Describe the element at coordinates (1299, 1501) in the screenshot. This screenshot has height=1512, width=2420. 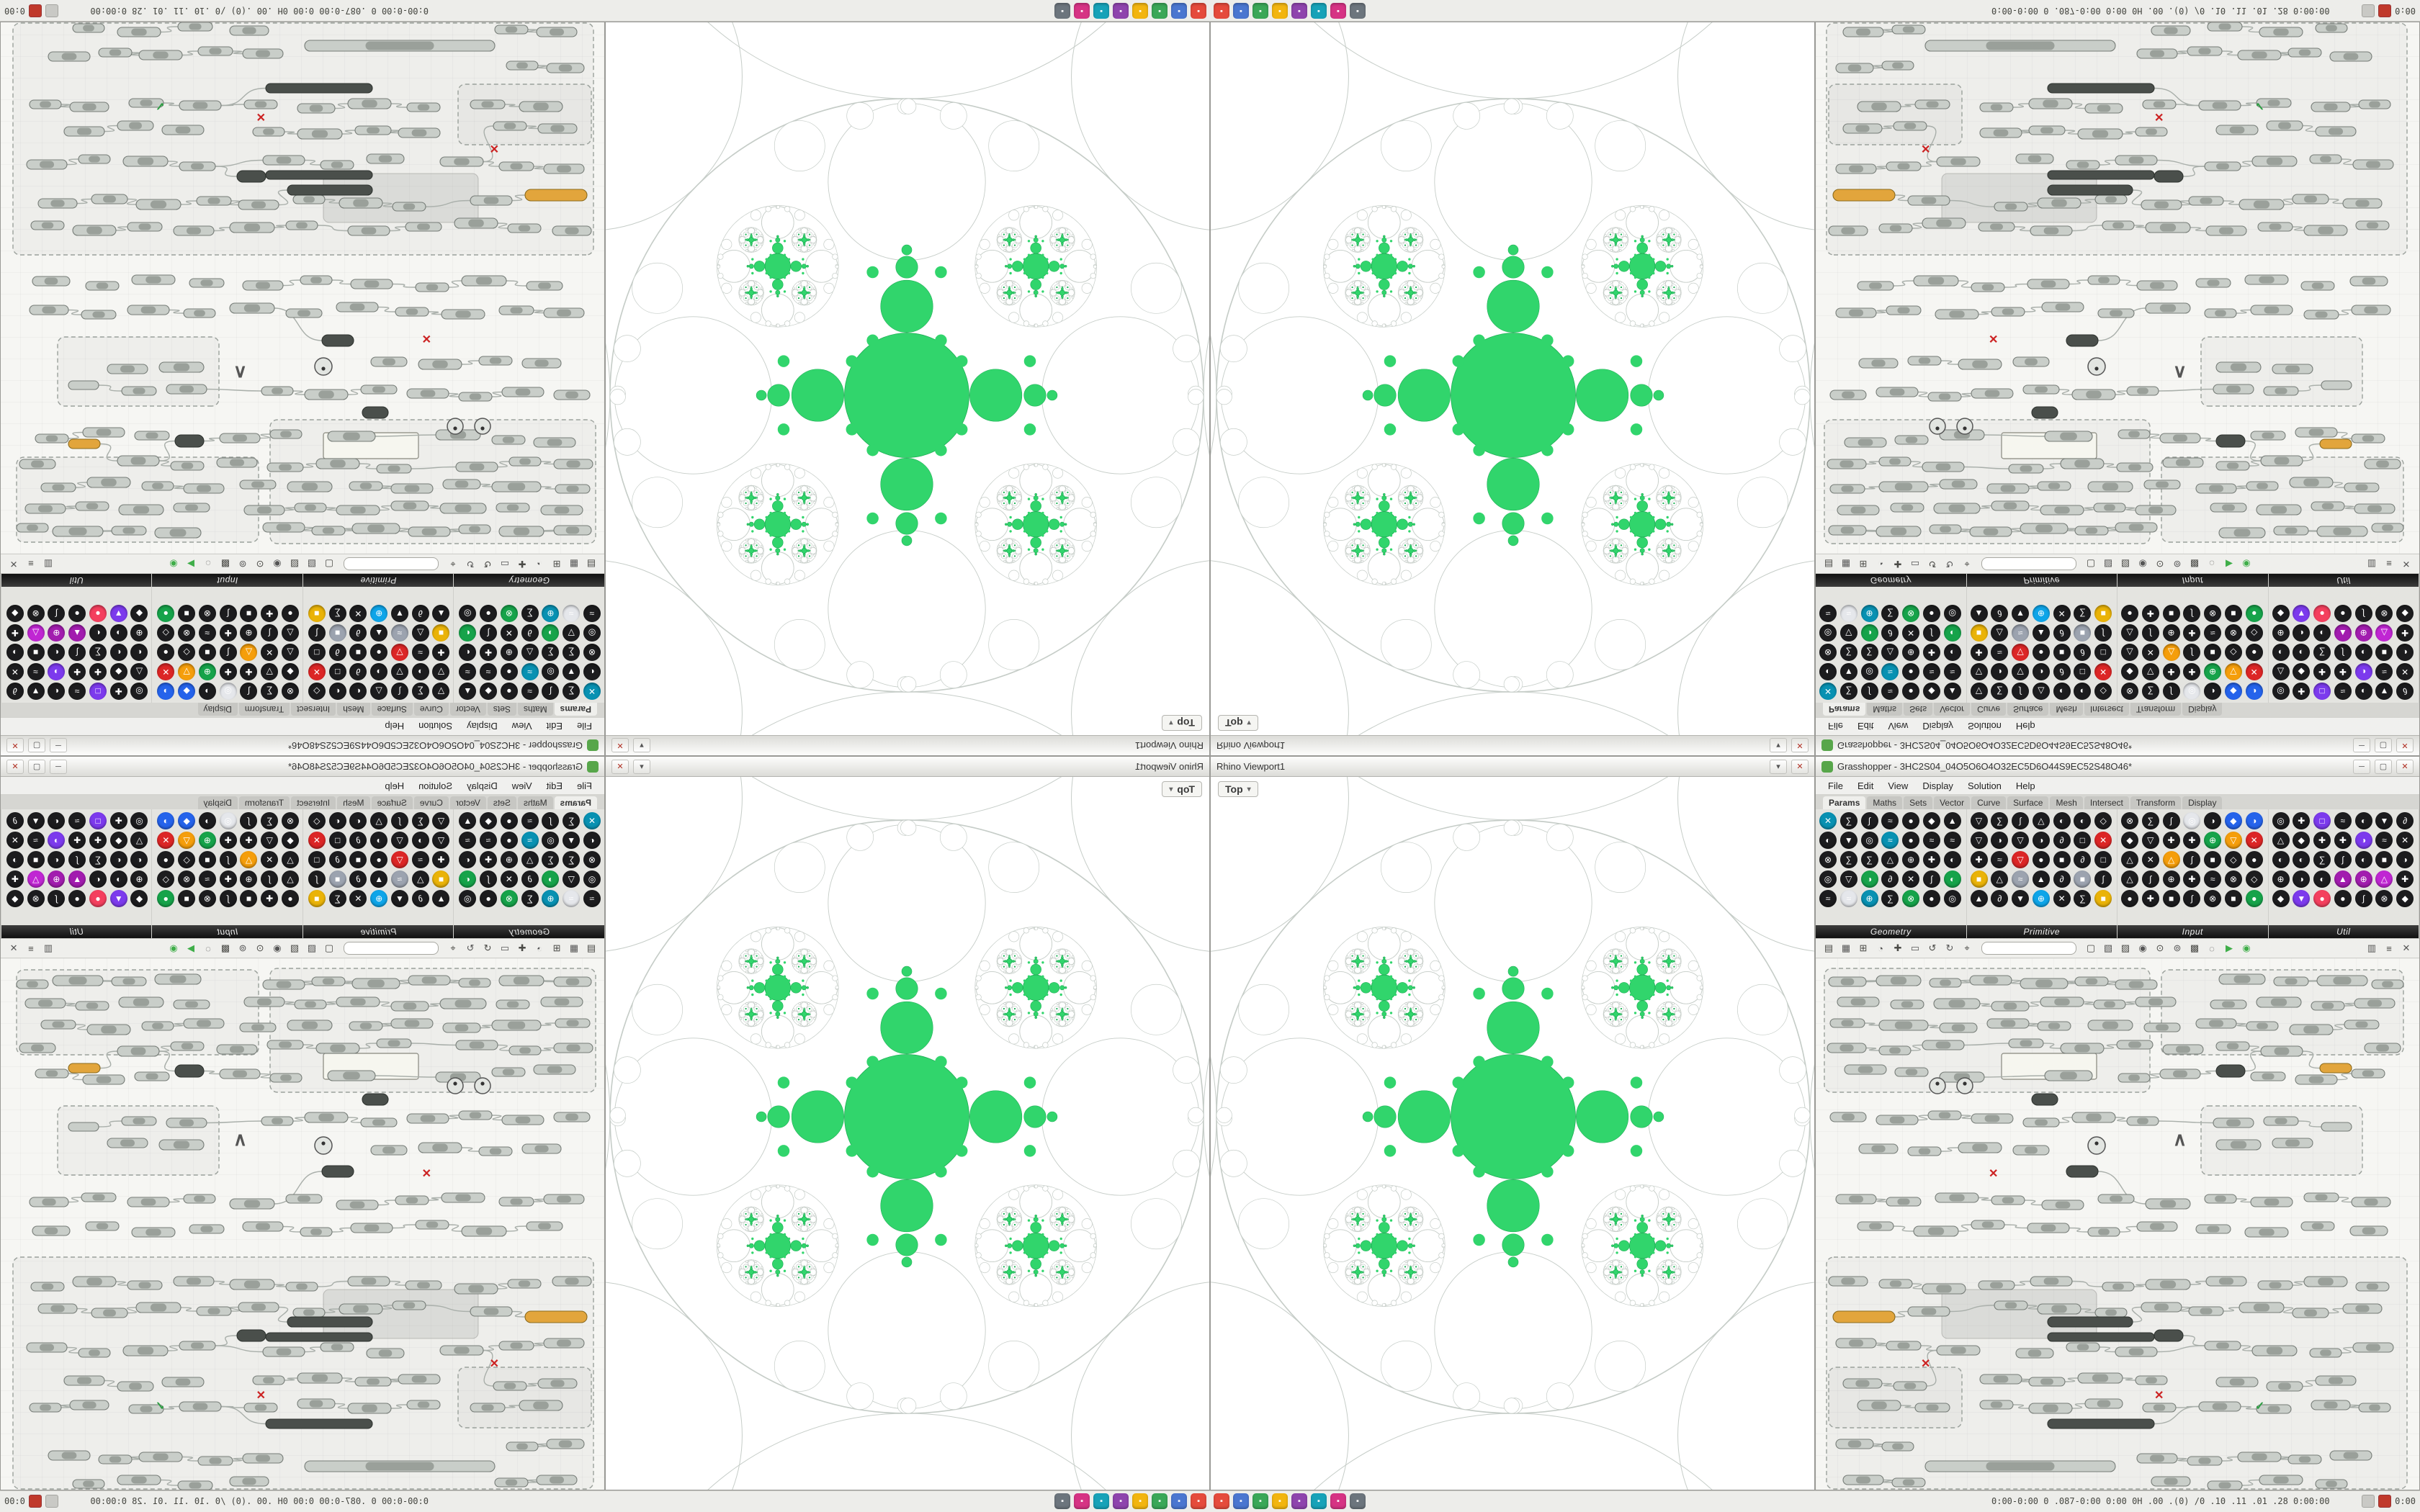
I see `taskbar-app-purple: ▪` at that location.